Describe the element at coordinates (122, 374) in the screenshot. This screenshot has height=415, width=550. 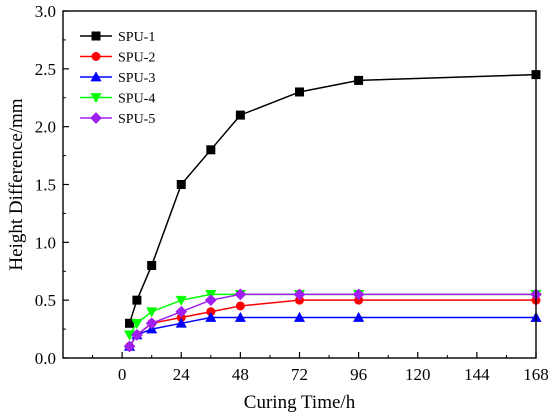
I see `x-tick-label-0: 0` at that location.